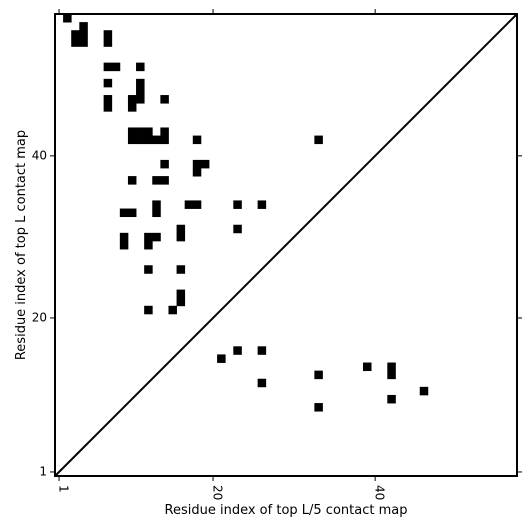 Image resolution: width=531 pixels, height=531 pixels. I want to click on y-tick-label: 1, so click(43, 471).